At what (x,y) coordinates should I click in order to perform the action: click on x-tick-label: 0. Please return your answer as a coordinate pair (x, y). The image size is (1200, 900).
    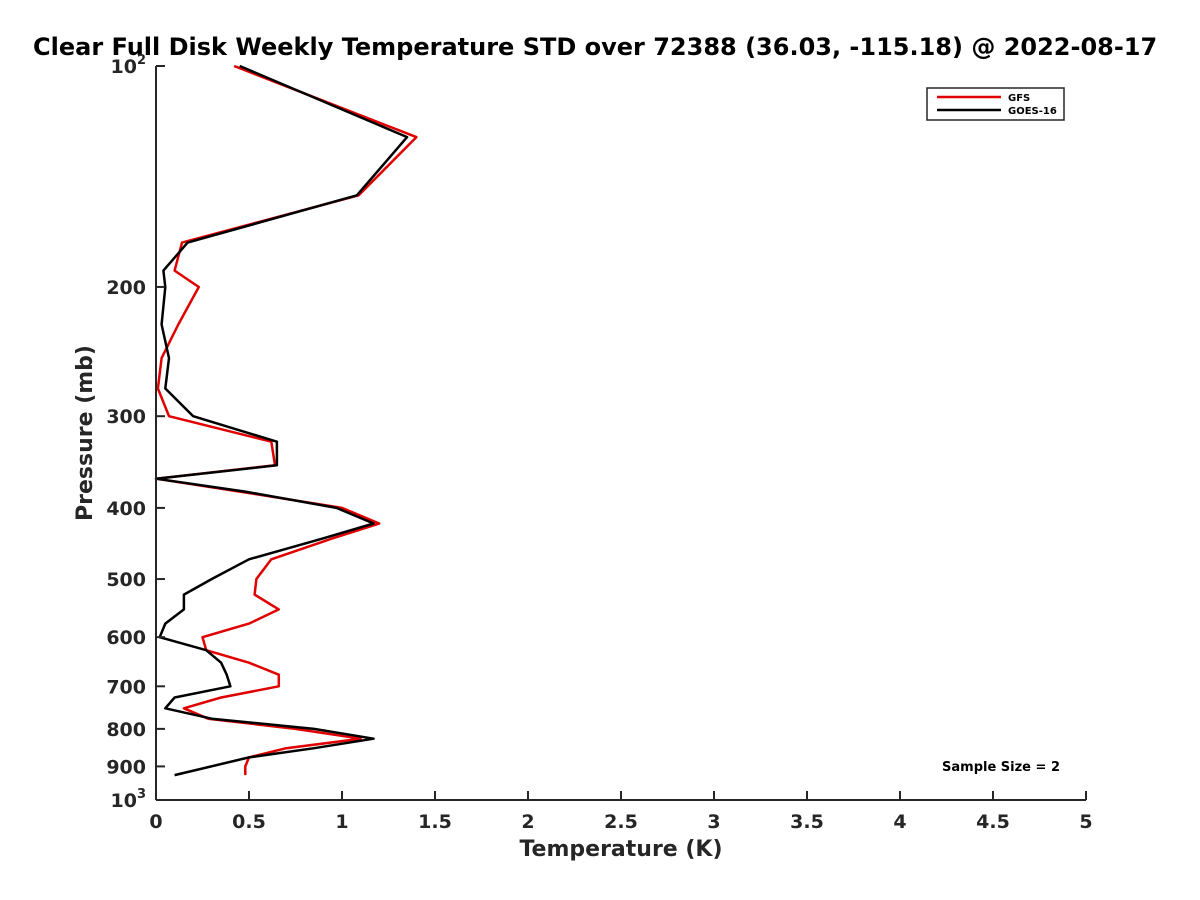
    Looking at the image, I should click on (155, 822).